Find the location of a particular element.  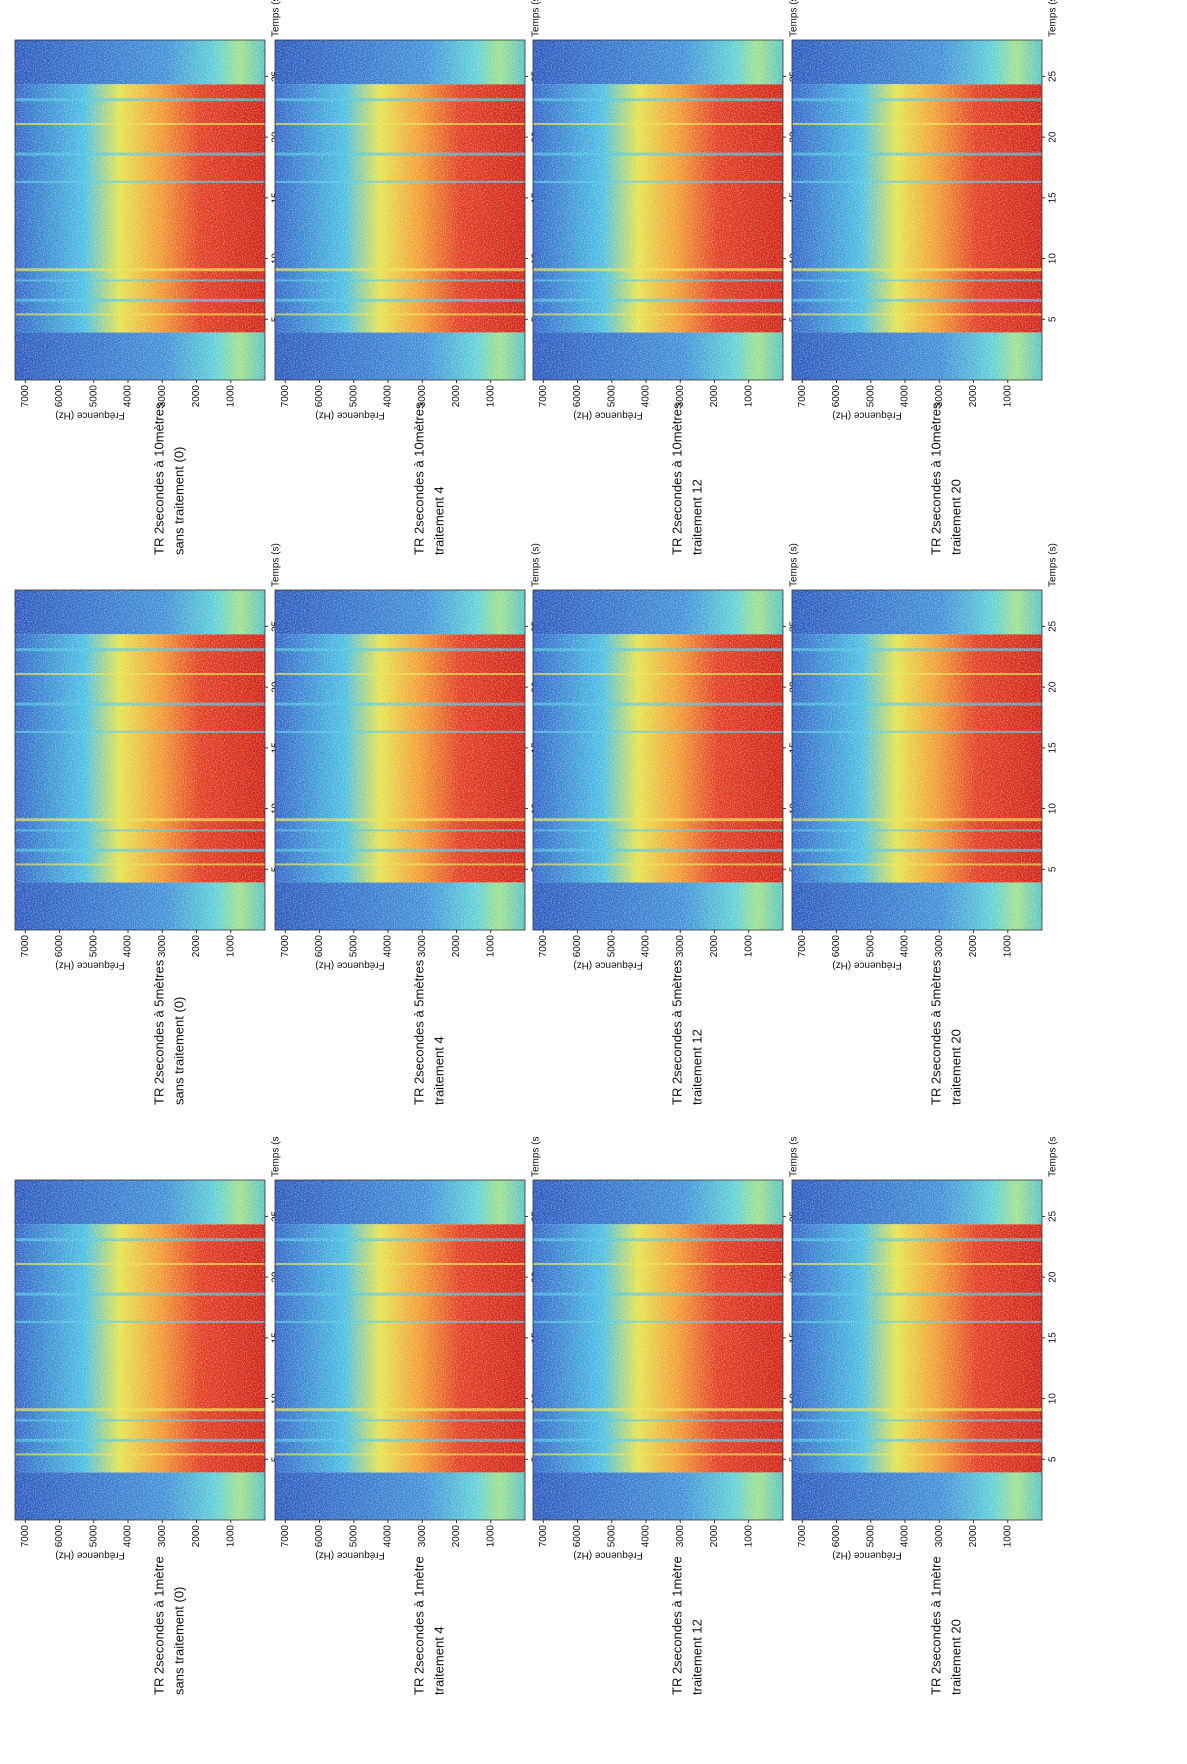

x-tick-label: 20 is located at coordinates (1053, 687).